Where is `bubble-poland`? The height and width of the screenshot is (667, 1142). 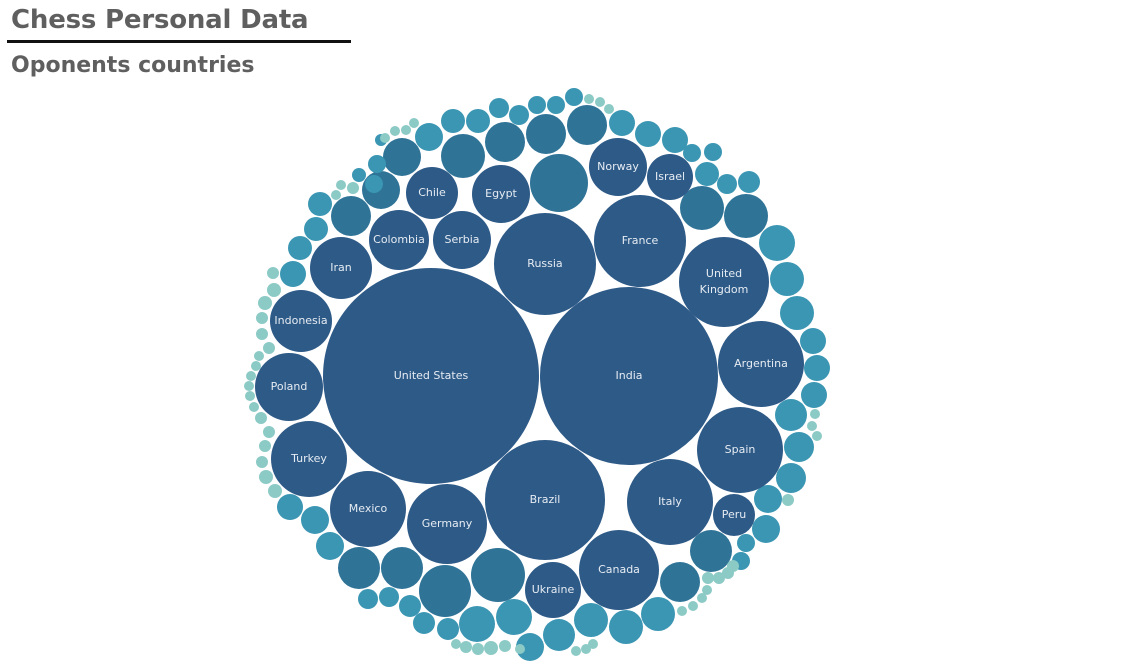 bubble-poland is located at coordinates (289, 387).